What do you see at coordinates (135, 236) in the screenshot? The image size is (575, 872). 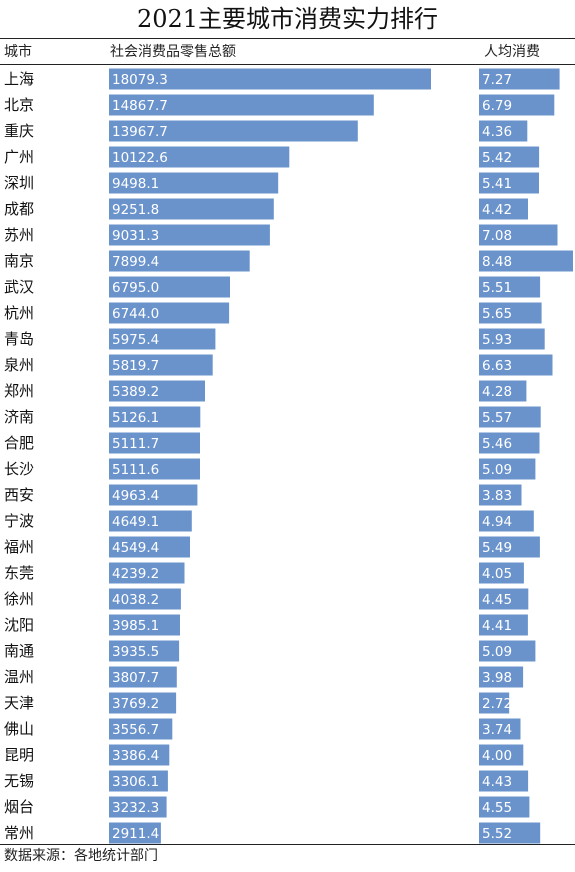 I see `retail-value-label: 9031.3` at bounding box center [135, 236].